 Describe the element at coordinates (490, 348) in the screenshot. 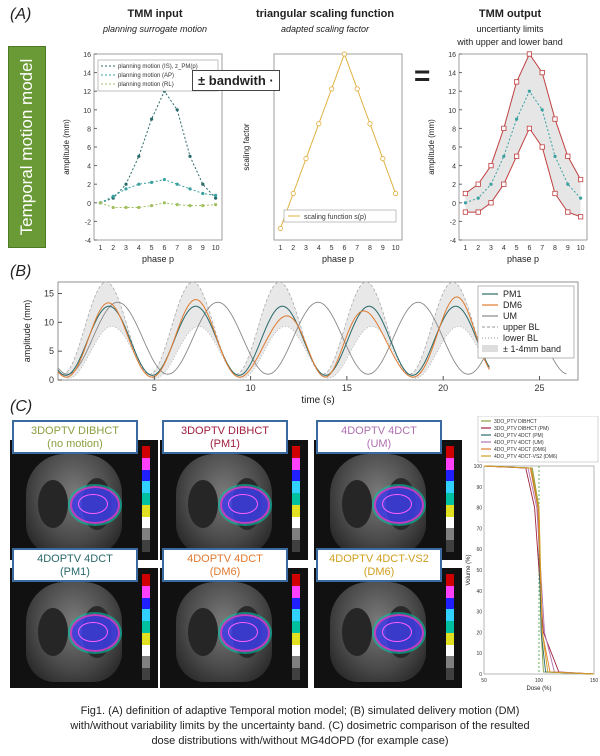

I see `legend-swatch` at that location.